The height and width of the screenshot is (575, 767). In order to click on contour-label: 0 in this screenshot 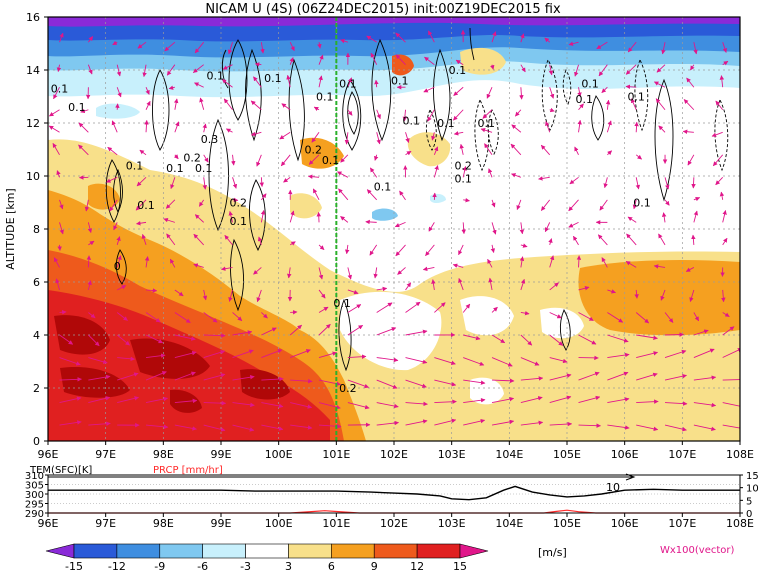, I will do `click(117, 266)`.